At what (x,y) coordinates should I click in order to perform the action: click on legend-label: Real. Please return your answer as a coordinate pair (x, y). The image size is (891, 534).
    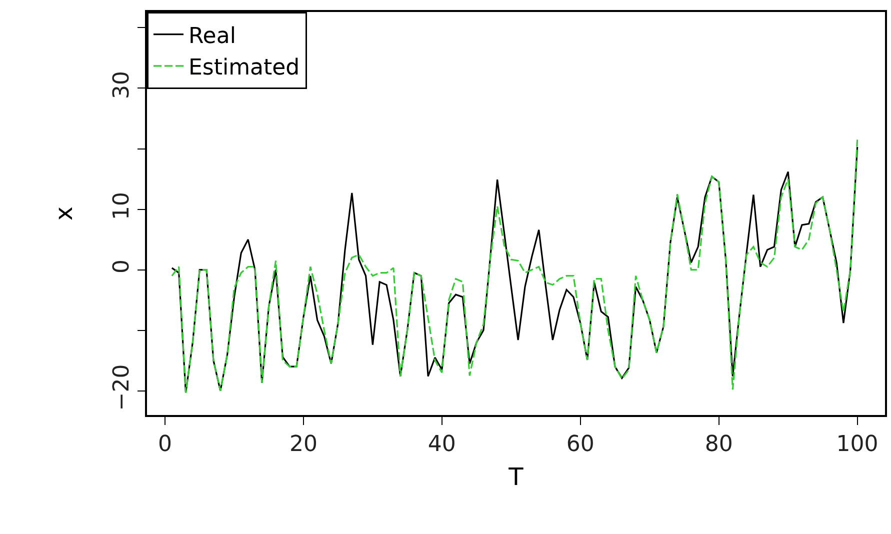
    Looking at the image, I should click on (212, 36).